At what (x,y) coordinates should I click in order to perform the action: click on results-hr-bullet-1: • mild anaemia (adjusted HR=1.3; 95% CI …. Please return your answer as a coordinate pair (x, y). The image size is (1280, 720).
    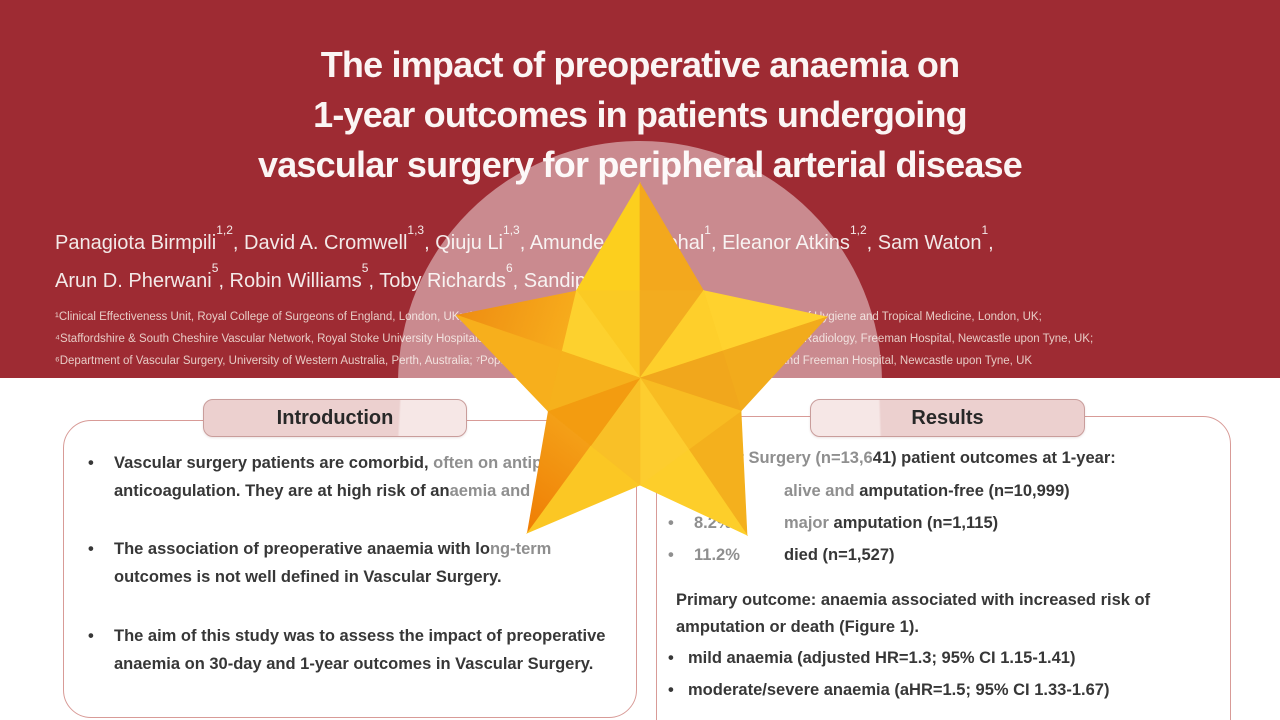
    Looking at the image, I should click on (871, 658).